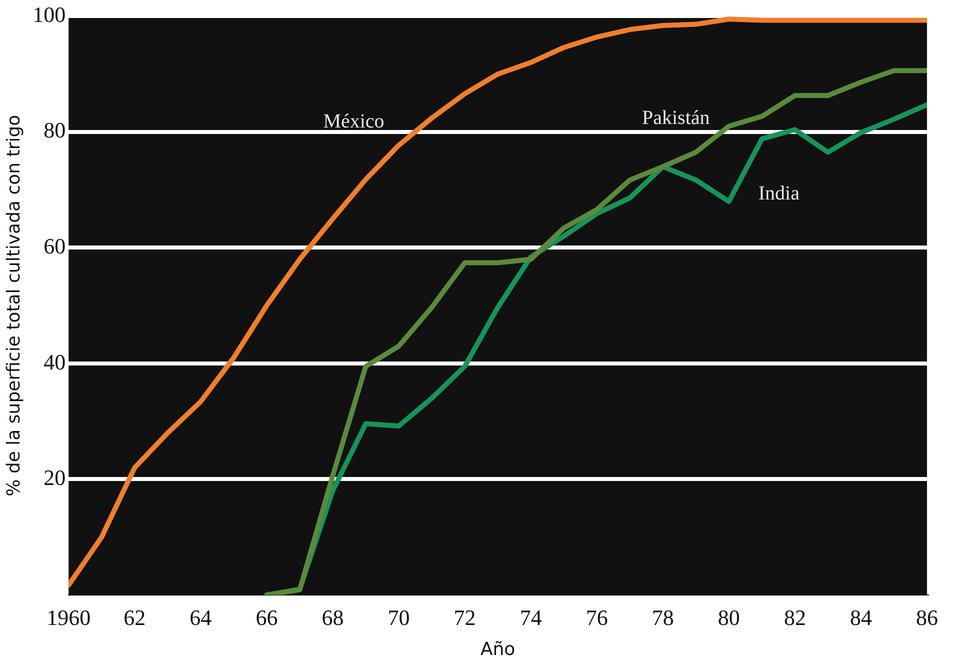  What do you see at coordinates (729, 617) in the screenshot?
I see `x-tick-label: 80` at bounding box center [729, 617].